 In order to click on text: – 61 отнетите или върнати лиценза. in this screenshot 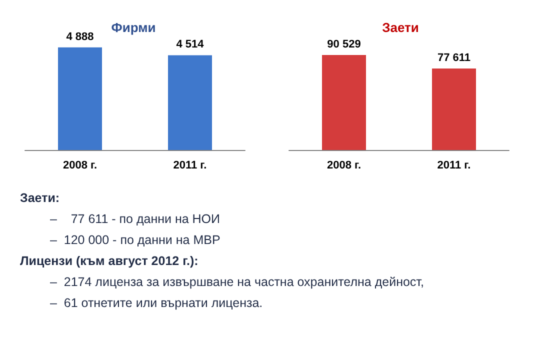, I will do `click(156, 303)`.